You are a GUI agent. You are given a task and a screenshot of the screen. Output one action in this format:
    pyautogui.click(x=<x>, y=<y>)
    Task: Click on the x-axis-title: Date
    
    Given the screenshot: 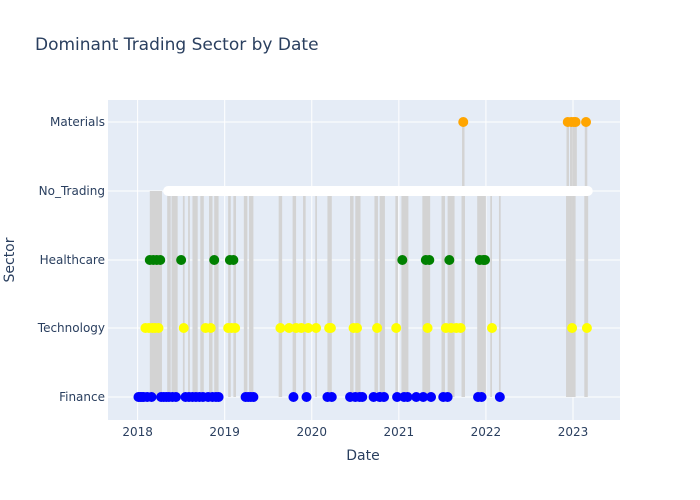 What is the action you would take?
    pyautogui.click(x=362, y=456)
    